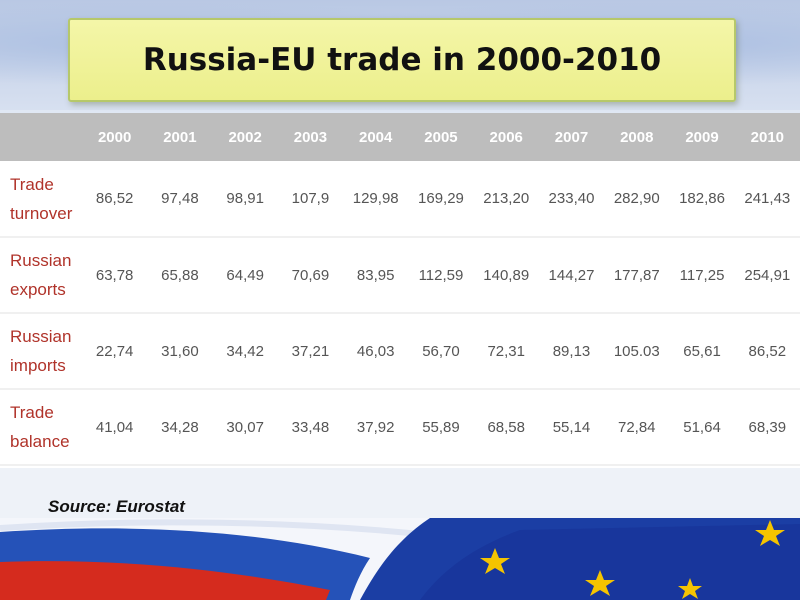 This screenshot has width=800, height=600. What do you see at coordinates (702, 137) in the screenshot?
I see `year-header: 2009` at bounding box center [702, 137].